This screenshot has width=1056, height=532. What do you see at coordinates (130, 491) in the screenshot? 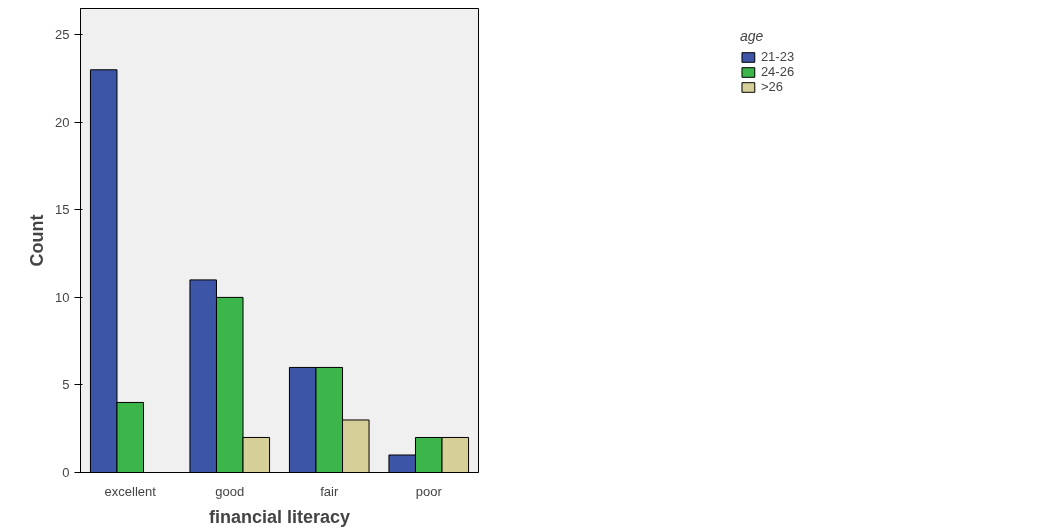
I see `x-tick-label: excellent` at bounding box center [130, 491].